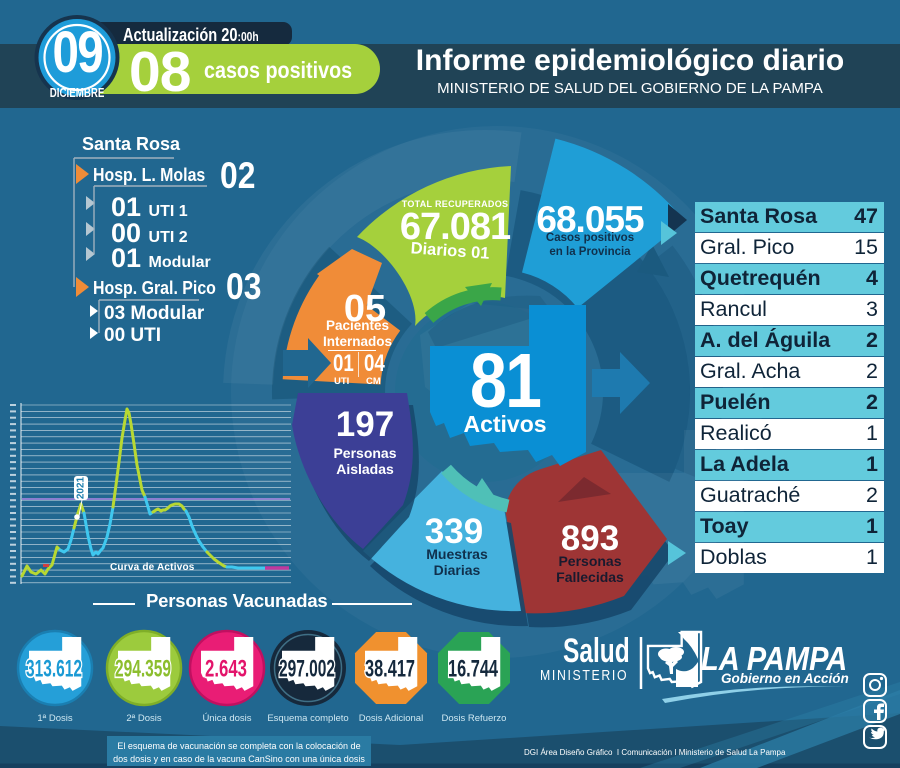 This screenshot has height=768, width=900. I want to click on svg-text: 2.643, so click(226, 669).